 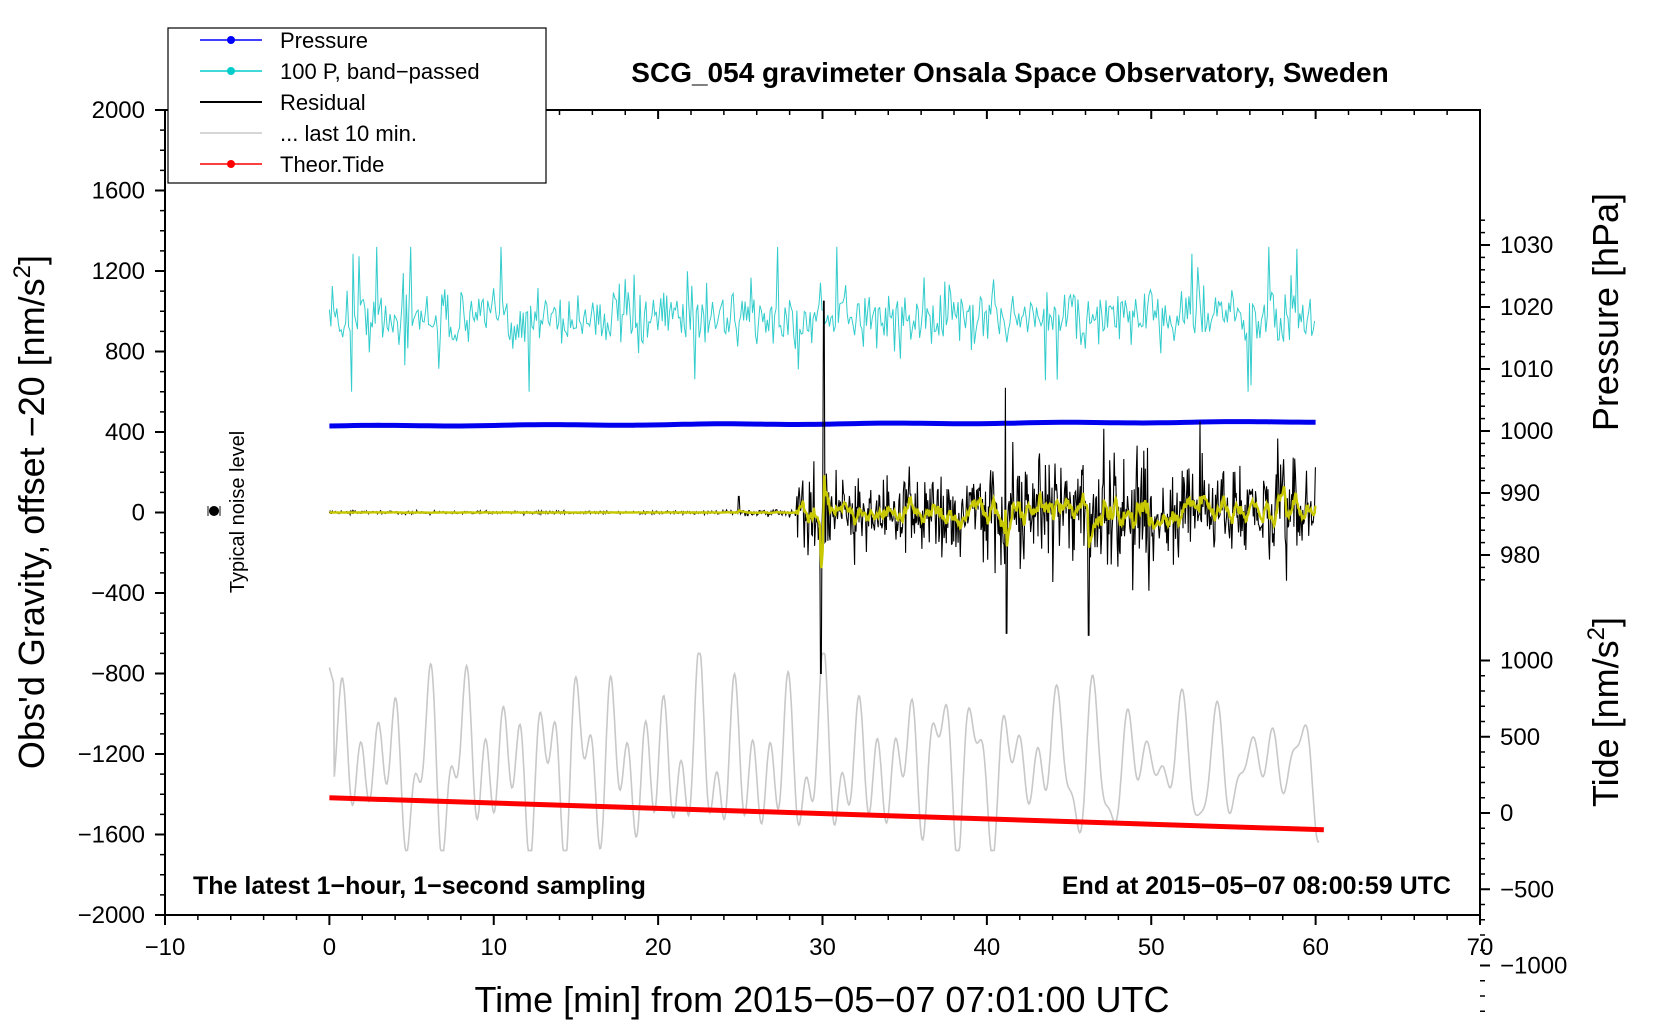 I want to click on y-tick-label: 800, so click(x=125, y=352).